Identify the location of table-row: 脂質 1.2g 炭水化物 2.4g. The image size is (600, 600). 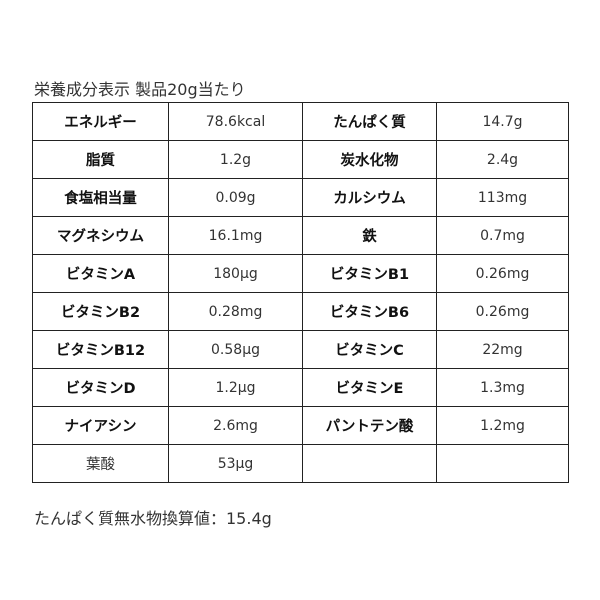
(300, 159).